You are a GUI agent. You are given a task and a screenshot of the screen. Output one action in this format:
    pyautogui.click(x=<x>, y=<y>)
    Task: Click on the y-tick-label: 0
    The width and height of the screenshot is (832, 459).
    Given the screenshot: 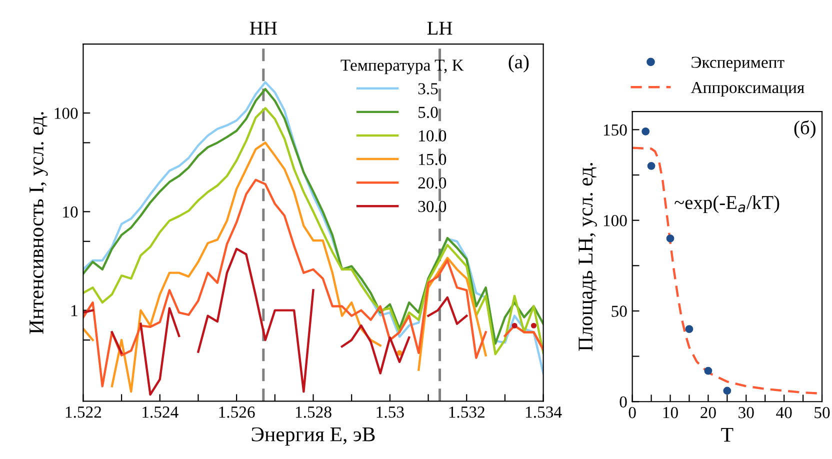 What is the action you would take?
    pyautogui.click(x=623, y=402)
    